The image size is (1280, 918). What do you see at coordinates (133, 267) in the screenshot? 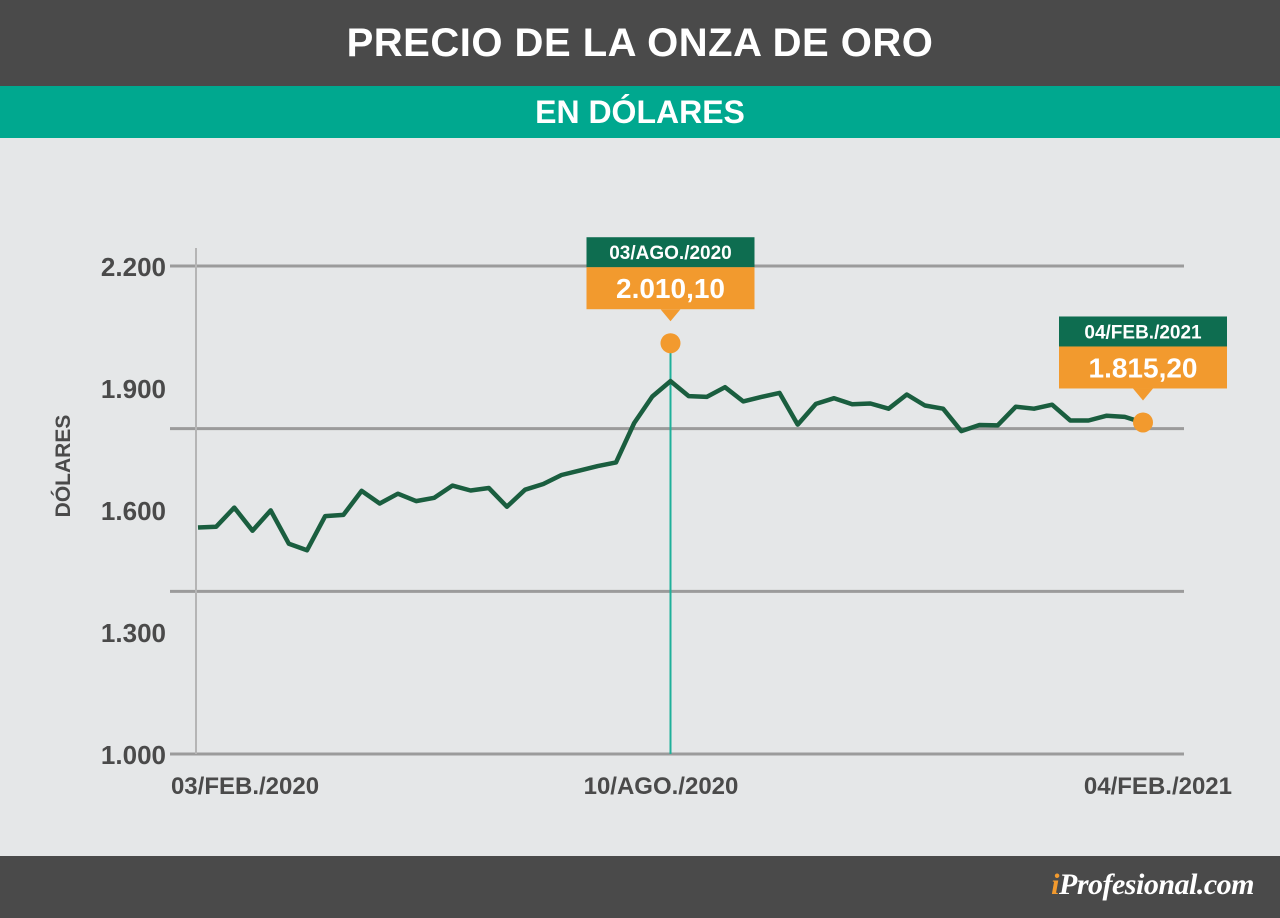
I see `y-tick-label: 2.200` at bounding box center [133, 267].